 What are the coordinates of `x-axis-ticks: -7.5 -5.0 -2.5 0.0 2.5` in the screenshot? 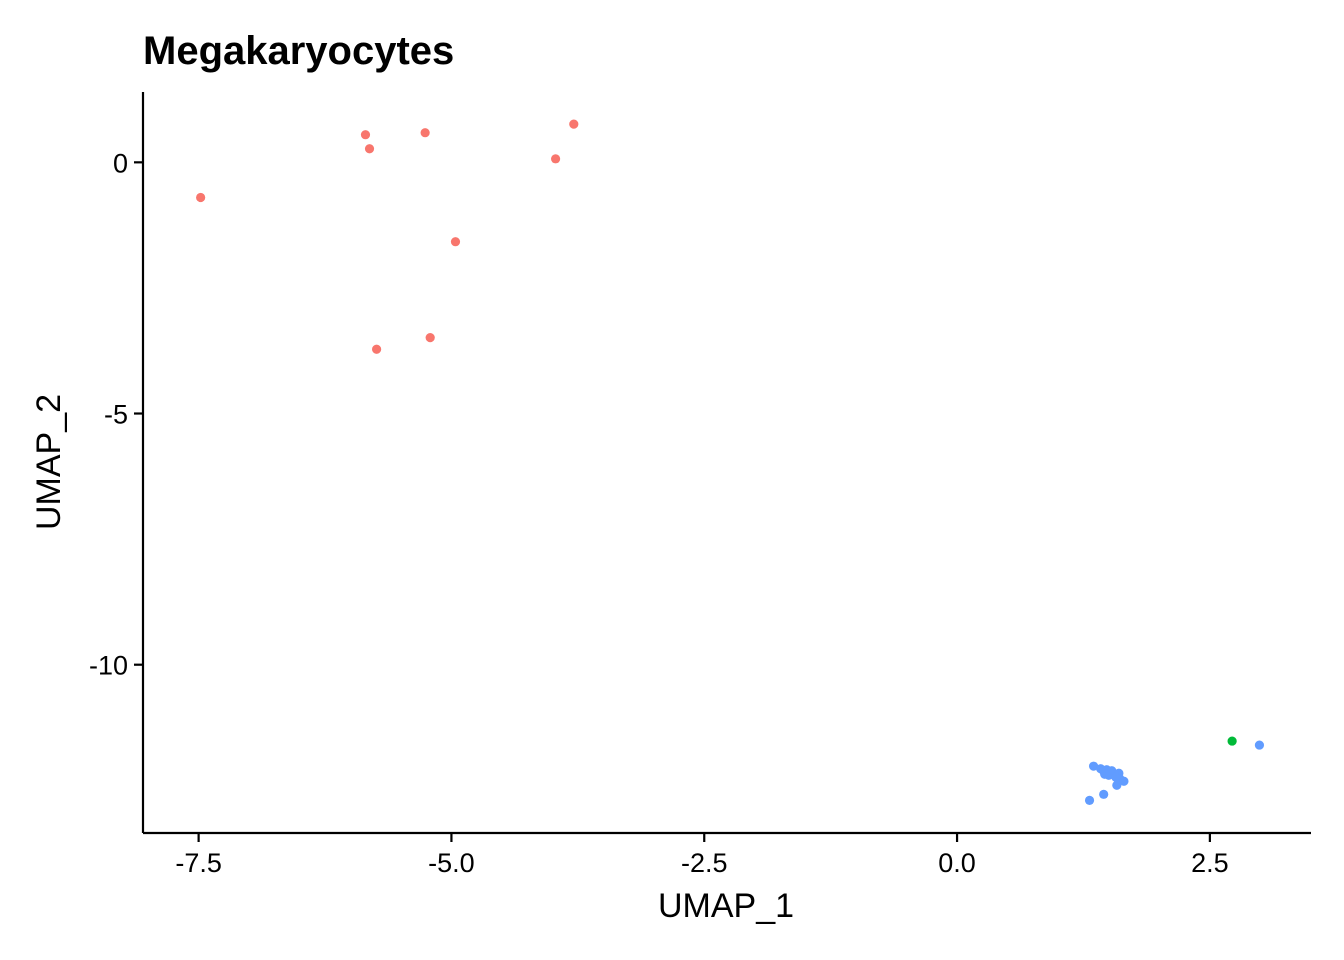 It's located at (702, 855).